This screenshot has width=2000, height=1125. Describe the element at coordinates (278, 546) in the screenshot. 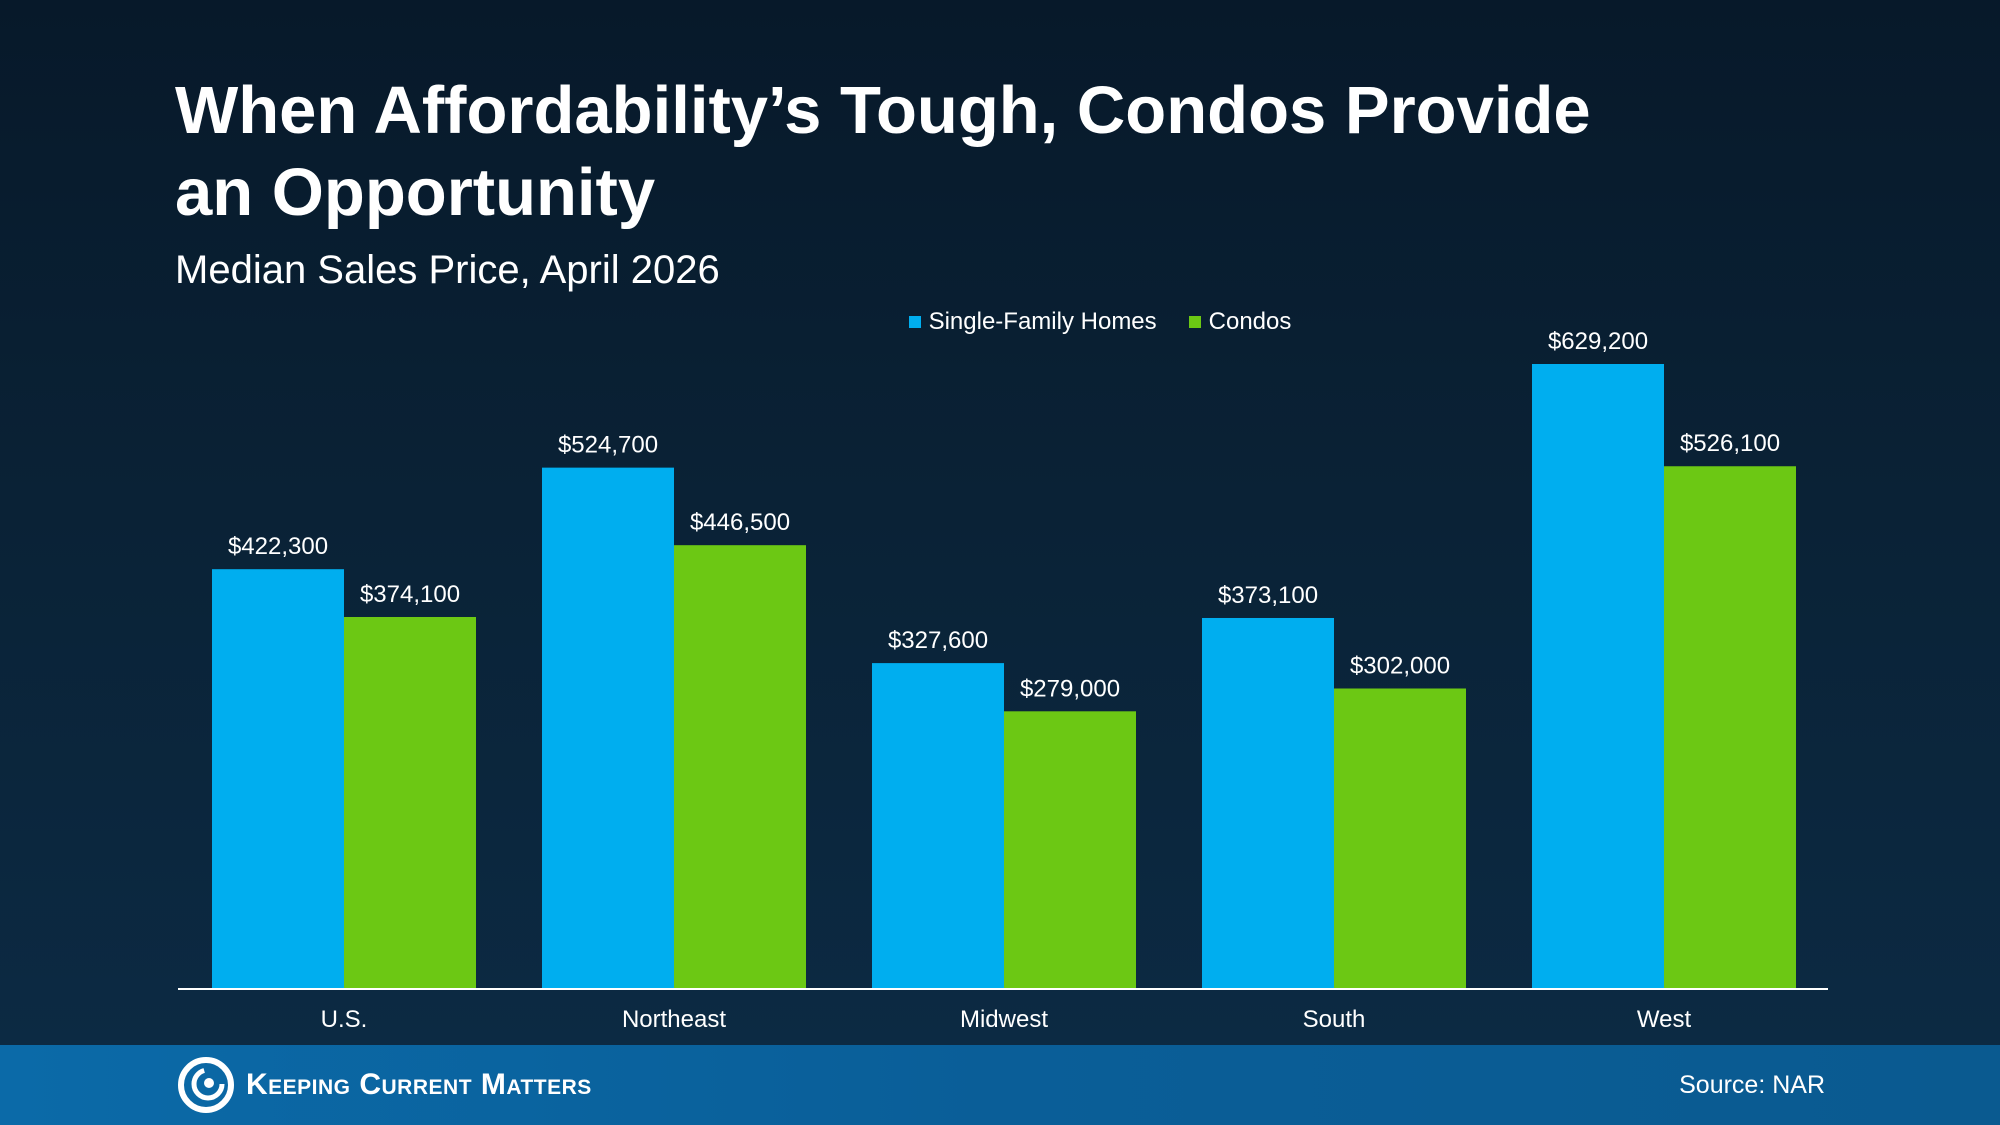

I see `data-label: $422,300` at that location.